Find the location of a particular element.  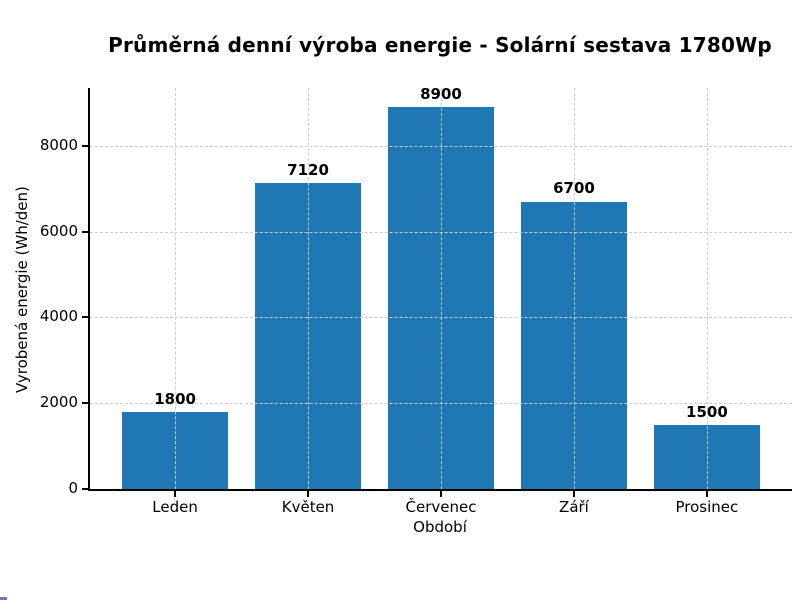

y-tick-label: 6000 is located at coordinates (58, 230).